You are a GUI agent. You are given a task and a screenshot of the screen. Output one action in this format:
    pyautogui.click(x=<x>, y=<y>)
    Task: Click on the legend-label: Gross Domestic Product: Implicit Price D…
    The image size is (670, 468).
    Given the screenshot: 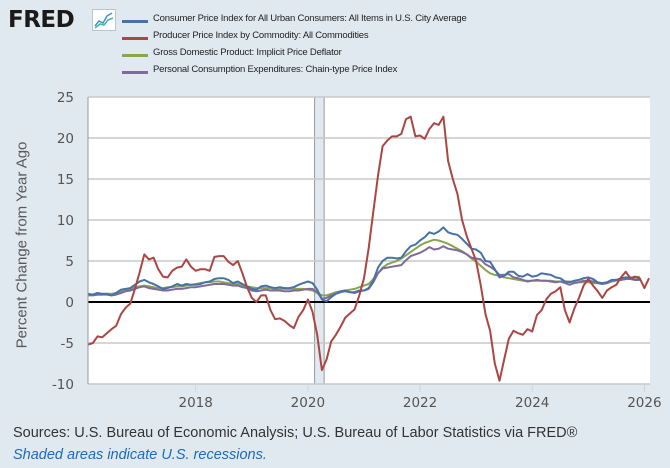 What is the action you would take?
    pyautogui.click(x=247, y=52)
    